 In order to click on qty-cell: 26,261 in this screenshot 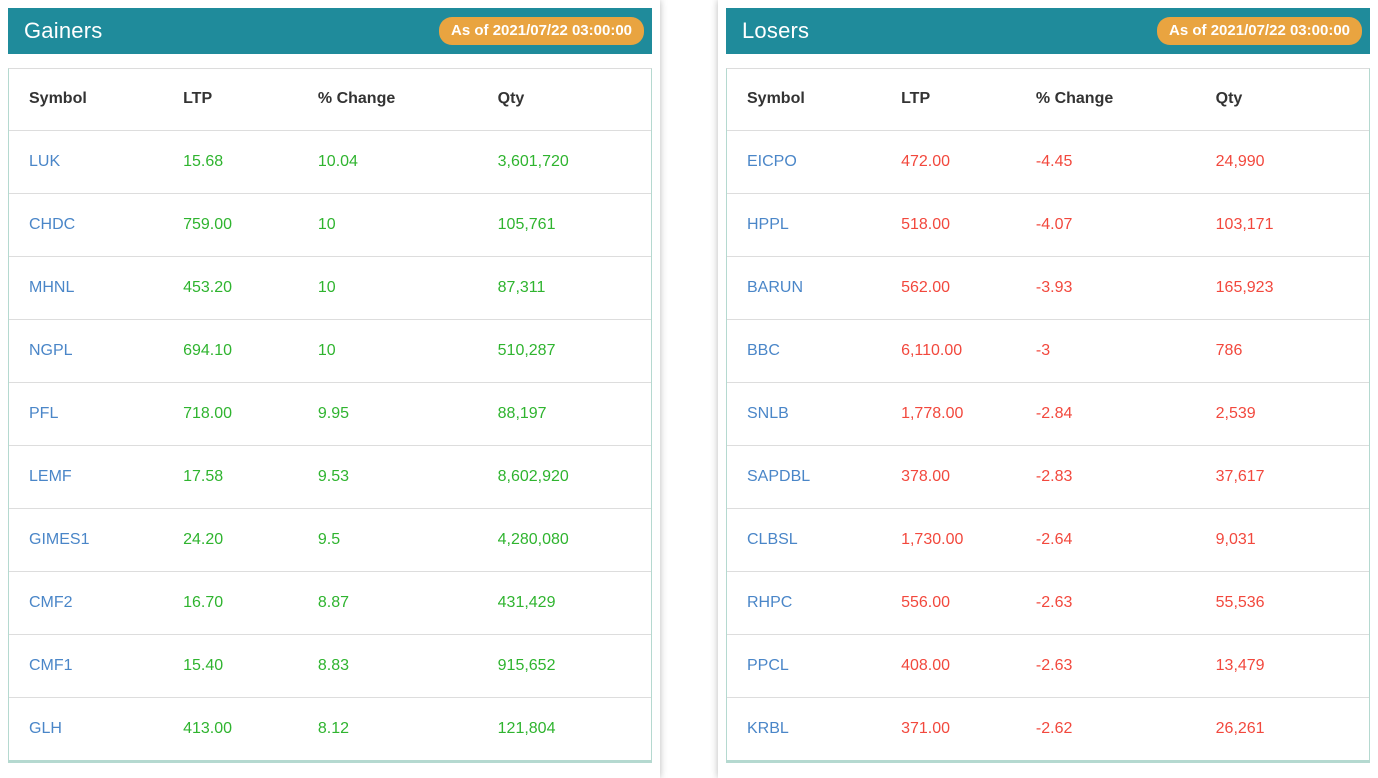, I will do `click(1240, 728)`.